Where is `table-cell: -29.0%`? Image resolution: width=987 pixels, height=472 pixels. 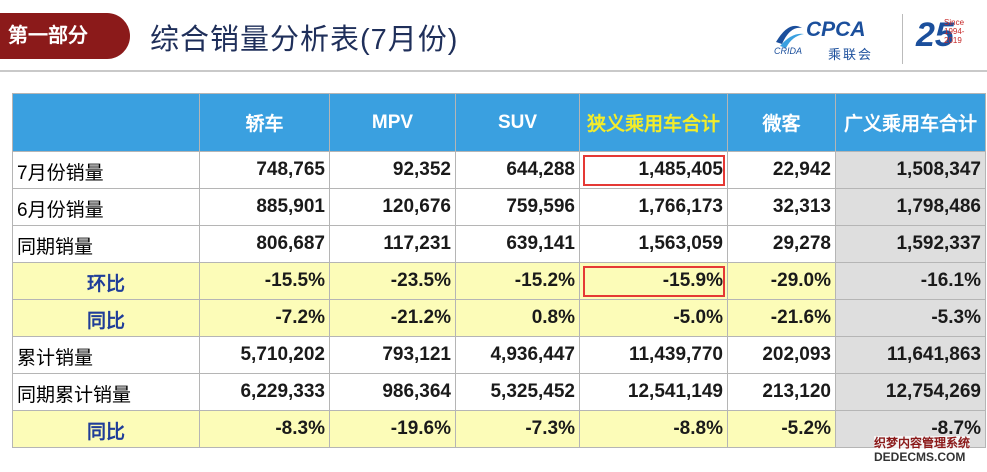
table-cell: -29.0% is located at coordinates (781, 281).